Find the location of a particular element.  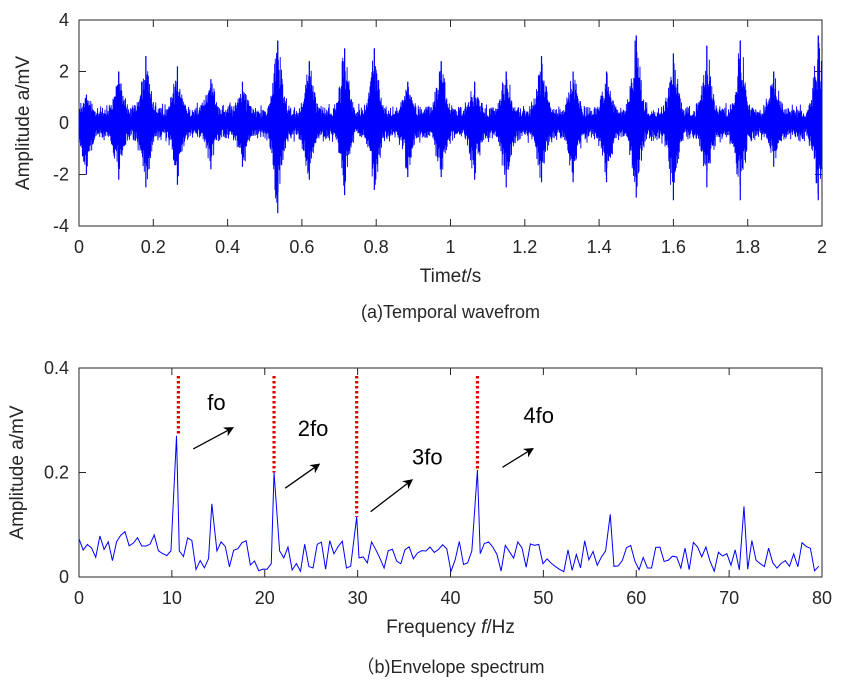

x-tick-label: 70 is located at coordinates (729, 598).